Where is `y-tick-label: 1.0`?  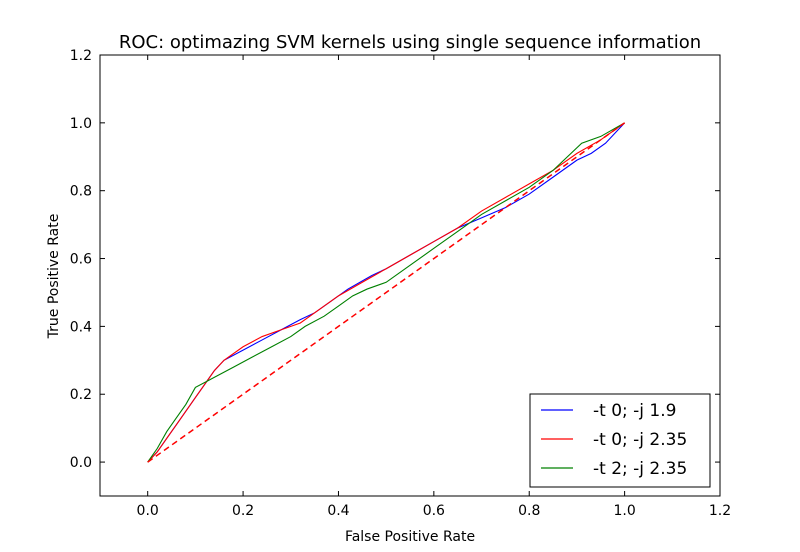 y-tick-label: 1.0 is located at coordinates (81, 124).